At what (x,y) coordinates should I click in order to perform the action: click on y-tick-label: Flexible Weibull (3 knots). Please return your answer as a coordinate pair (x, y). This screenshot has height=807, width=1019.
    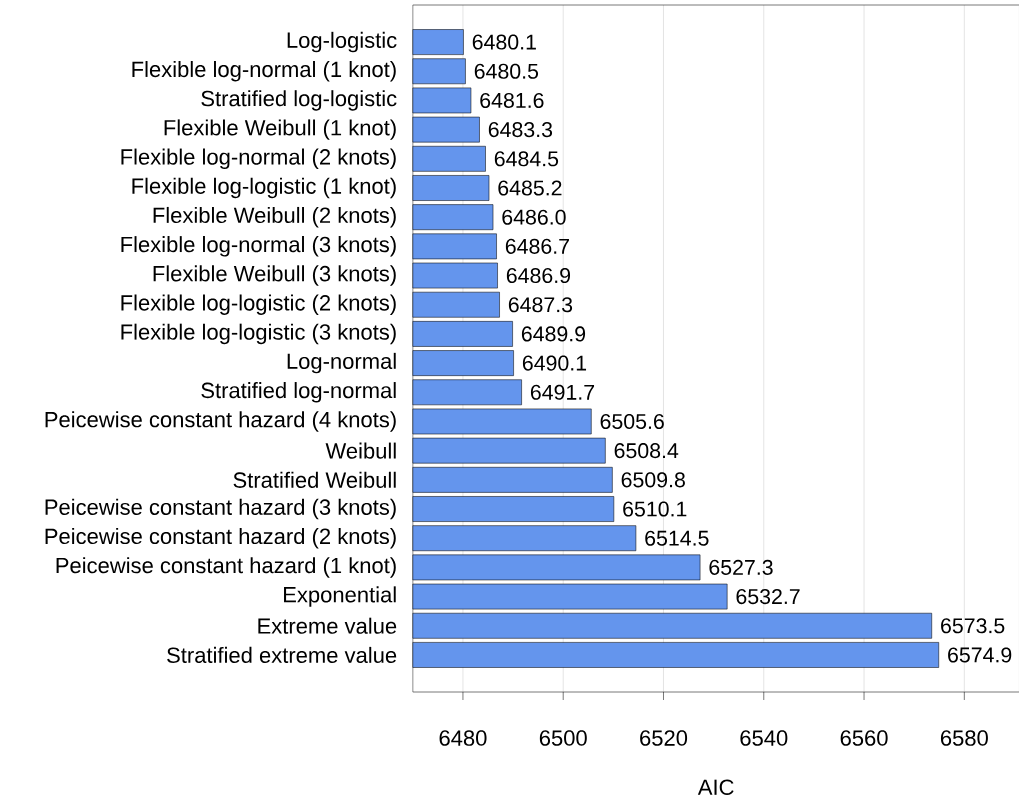
    Looking at the image, I should click on (274, 275).